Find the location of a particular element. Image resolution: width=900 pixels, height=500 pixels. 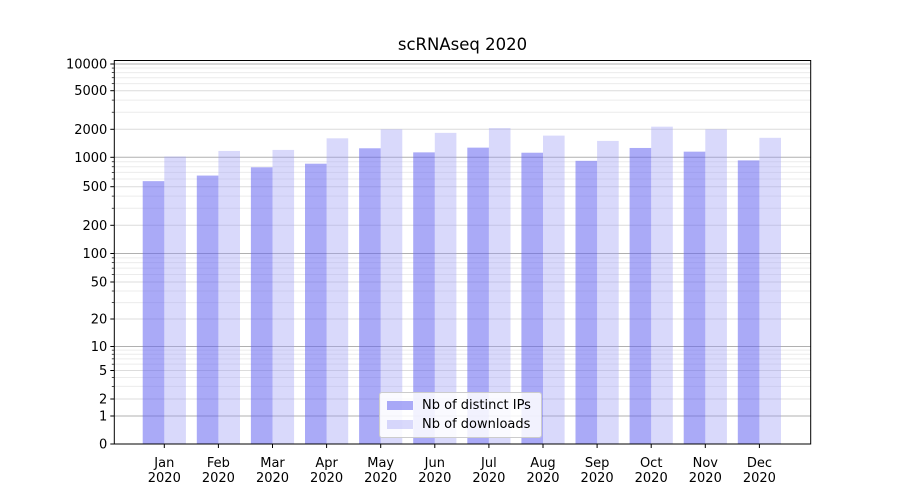

x-tick-label-month-aug: Aug is located at coordinates (542, 463).